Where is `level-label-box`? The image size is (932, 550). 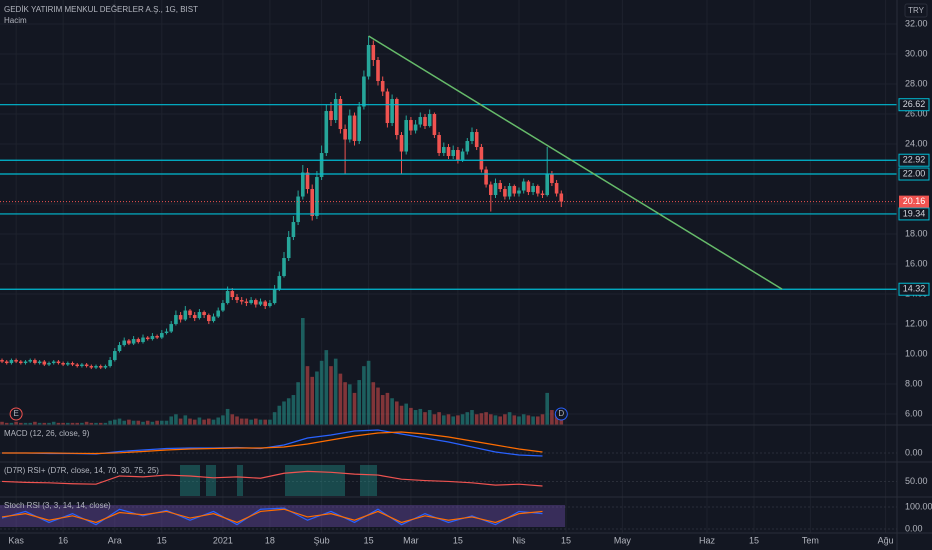 level-label-box is located at coordinates (914, 174).